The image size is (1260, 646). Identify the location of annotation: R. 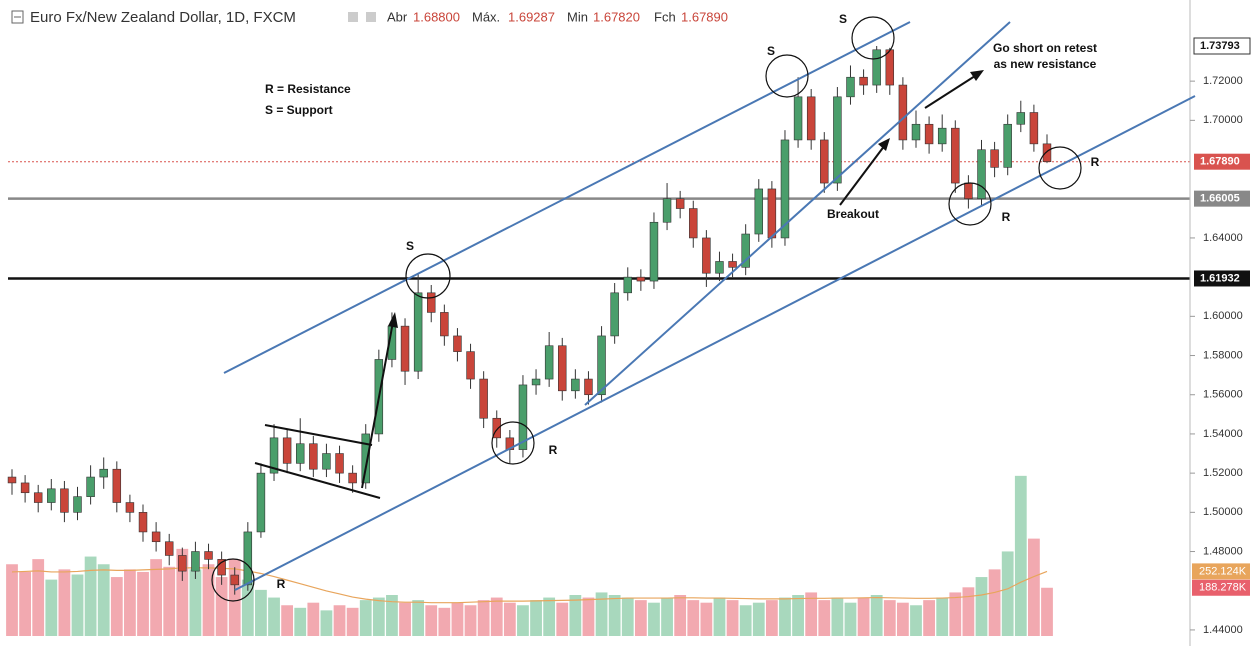
(281, 584).